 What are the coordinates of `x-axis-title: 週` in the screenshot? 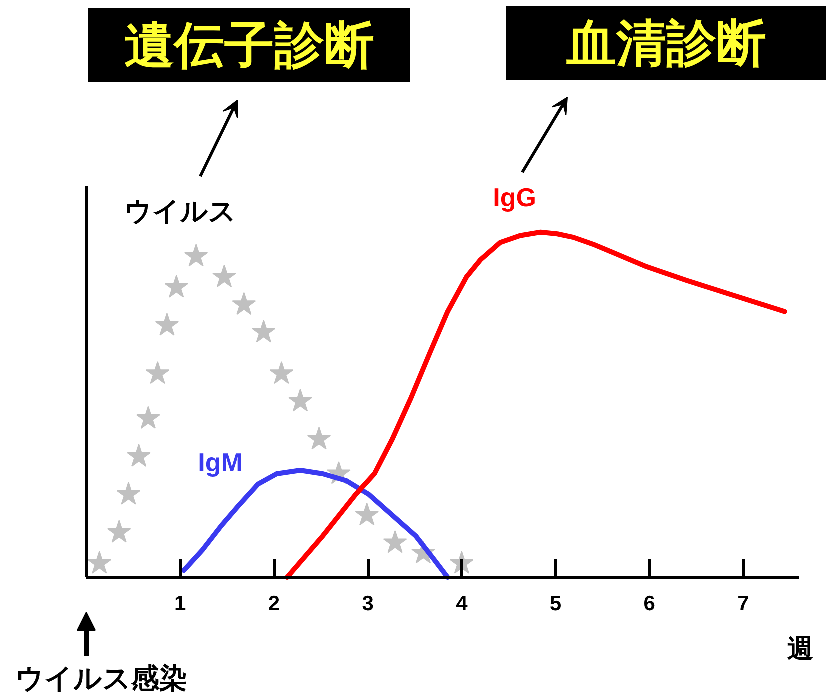 It's located at (801, 649).